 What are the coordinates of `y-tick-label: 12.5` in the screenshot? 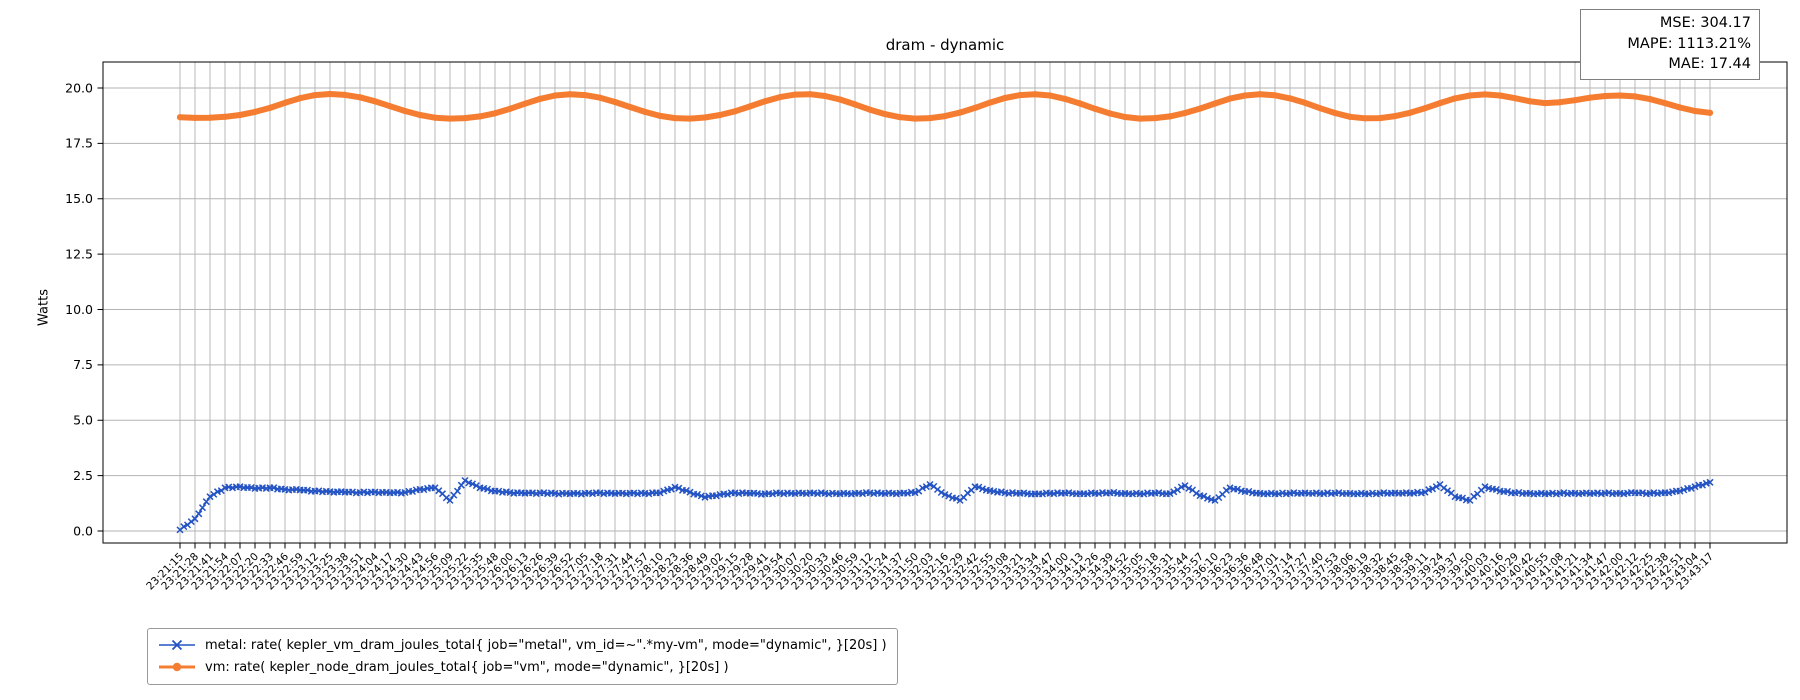 It's located at (79, 253).